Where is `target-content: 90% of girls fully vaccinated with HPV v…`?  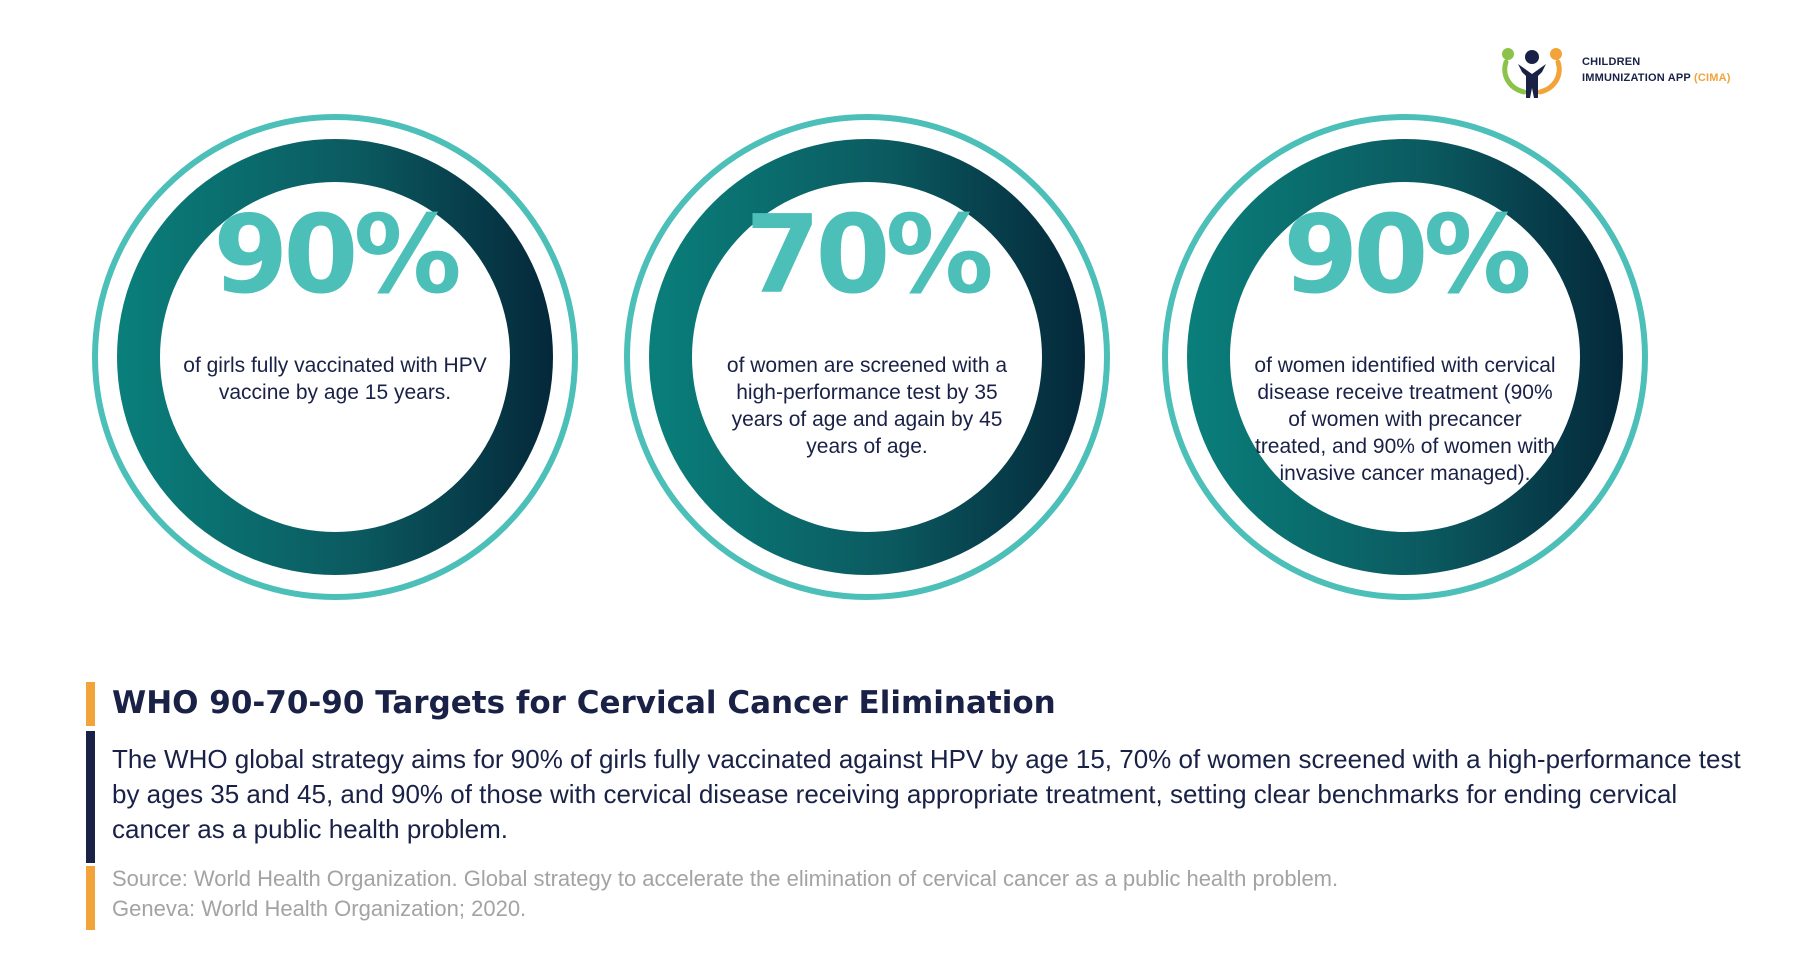
target-content: 90% of girls fully vaccinated with HPV v… is located at coordinates (335, 357).